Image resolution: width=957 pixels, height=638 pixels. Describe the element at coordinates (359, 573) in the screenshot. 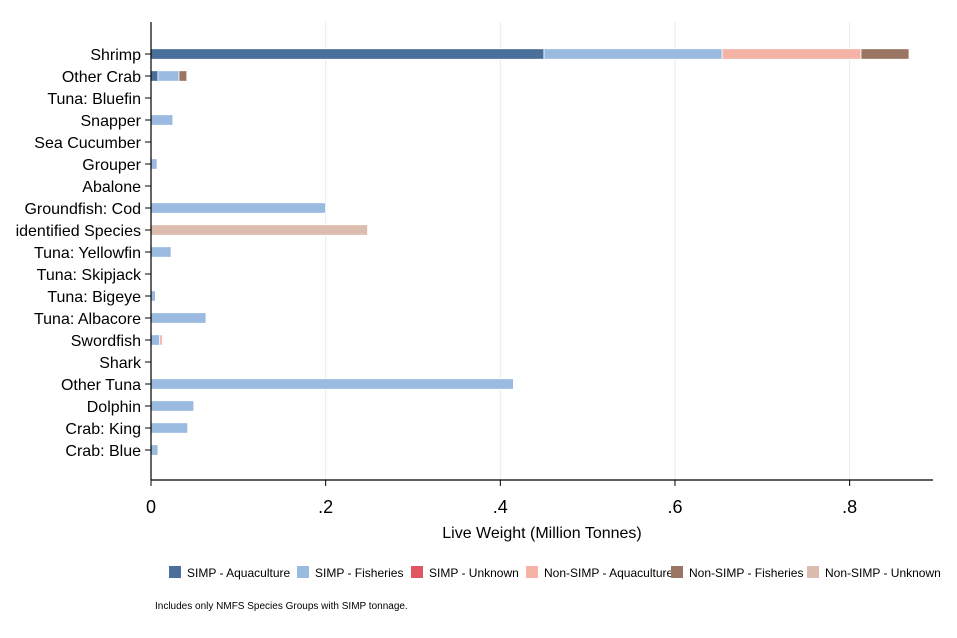

I see `legend-label: SIMP - Fisheries` at that location.